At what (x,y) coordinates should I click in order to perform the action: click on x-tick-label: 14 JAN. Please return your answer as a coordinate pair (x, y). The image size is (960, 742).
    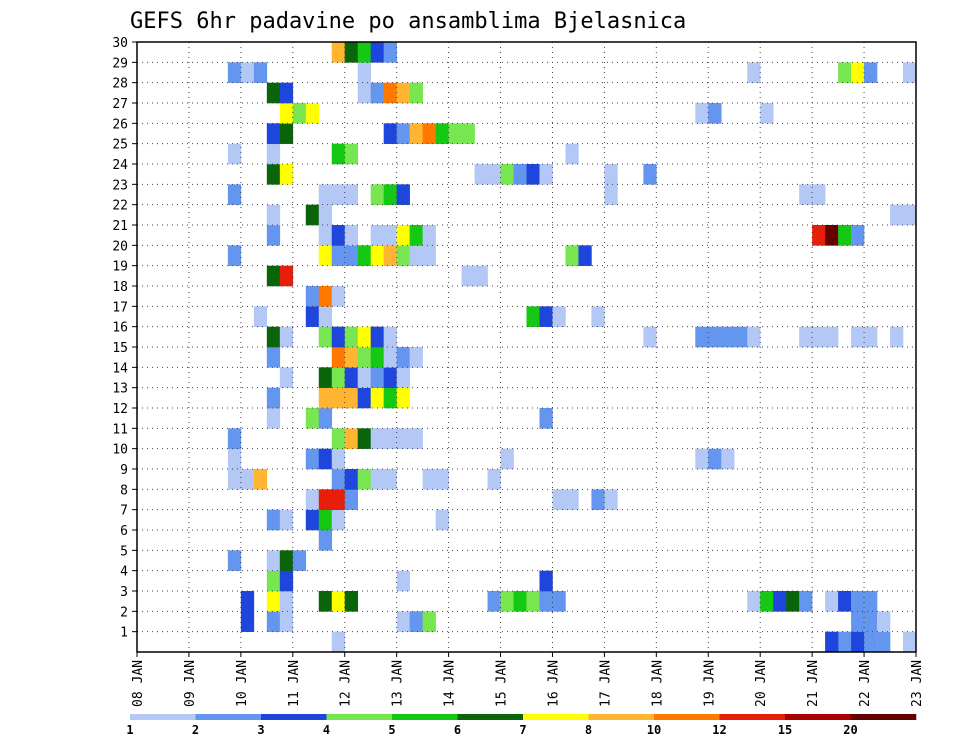
    Looking at the image, I should click on (450, 683).